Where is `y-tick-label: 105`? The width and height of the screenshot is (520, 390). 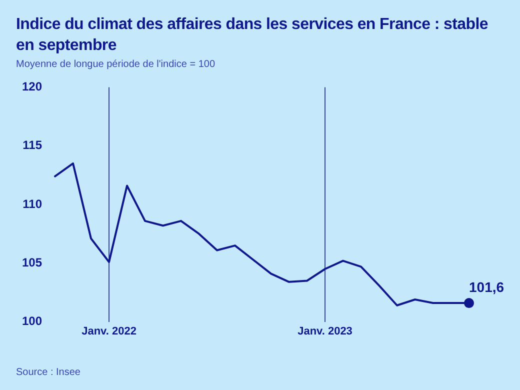
y-tick-label: 105 is located at coordinates (32, 262).